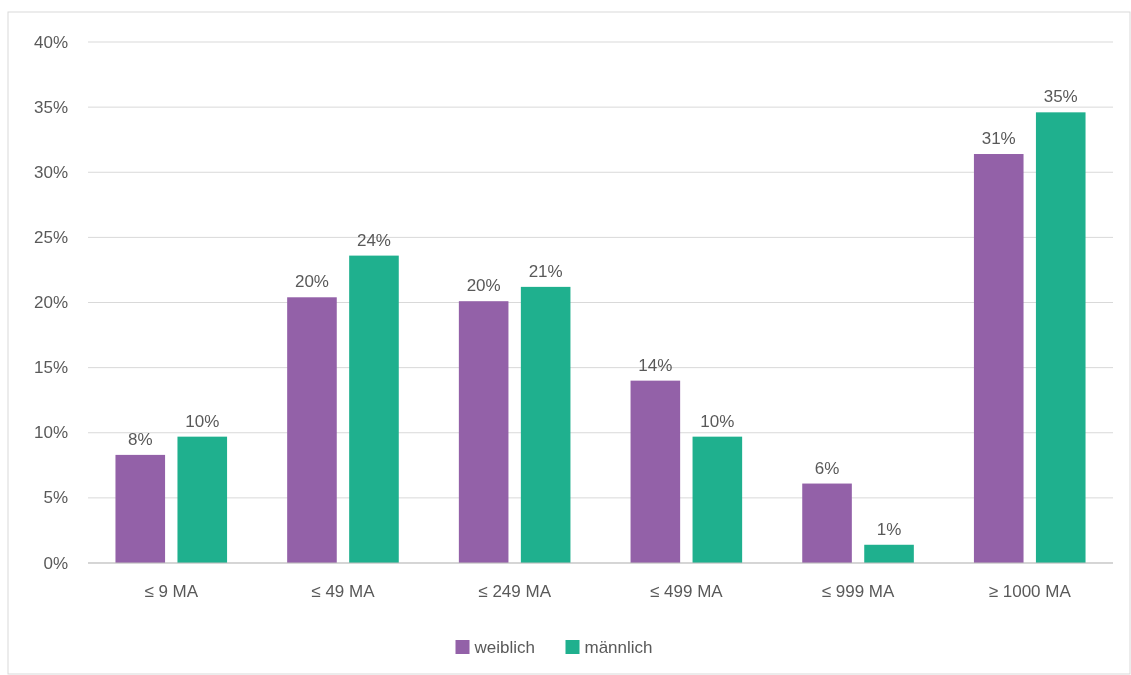 The height and width of the screenshot is (675, 1131). I want to click on data-label: 8%, so click(140, 439).